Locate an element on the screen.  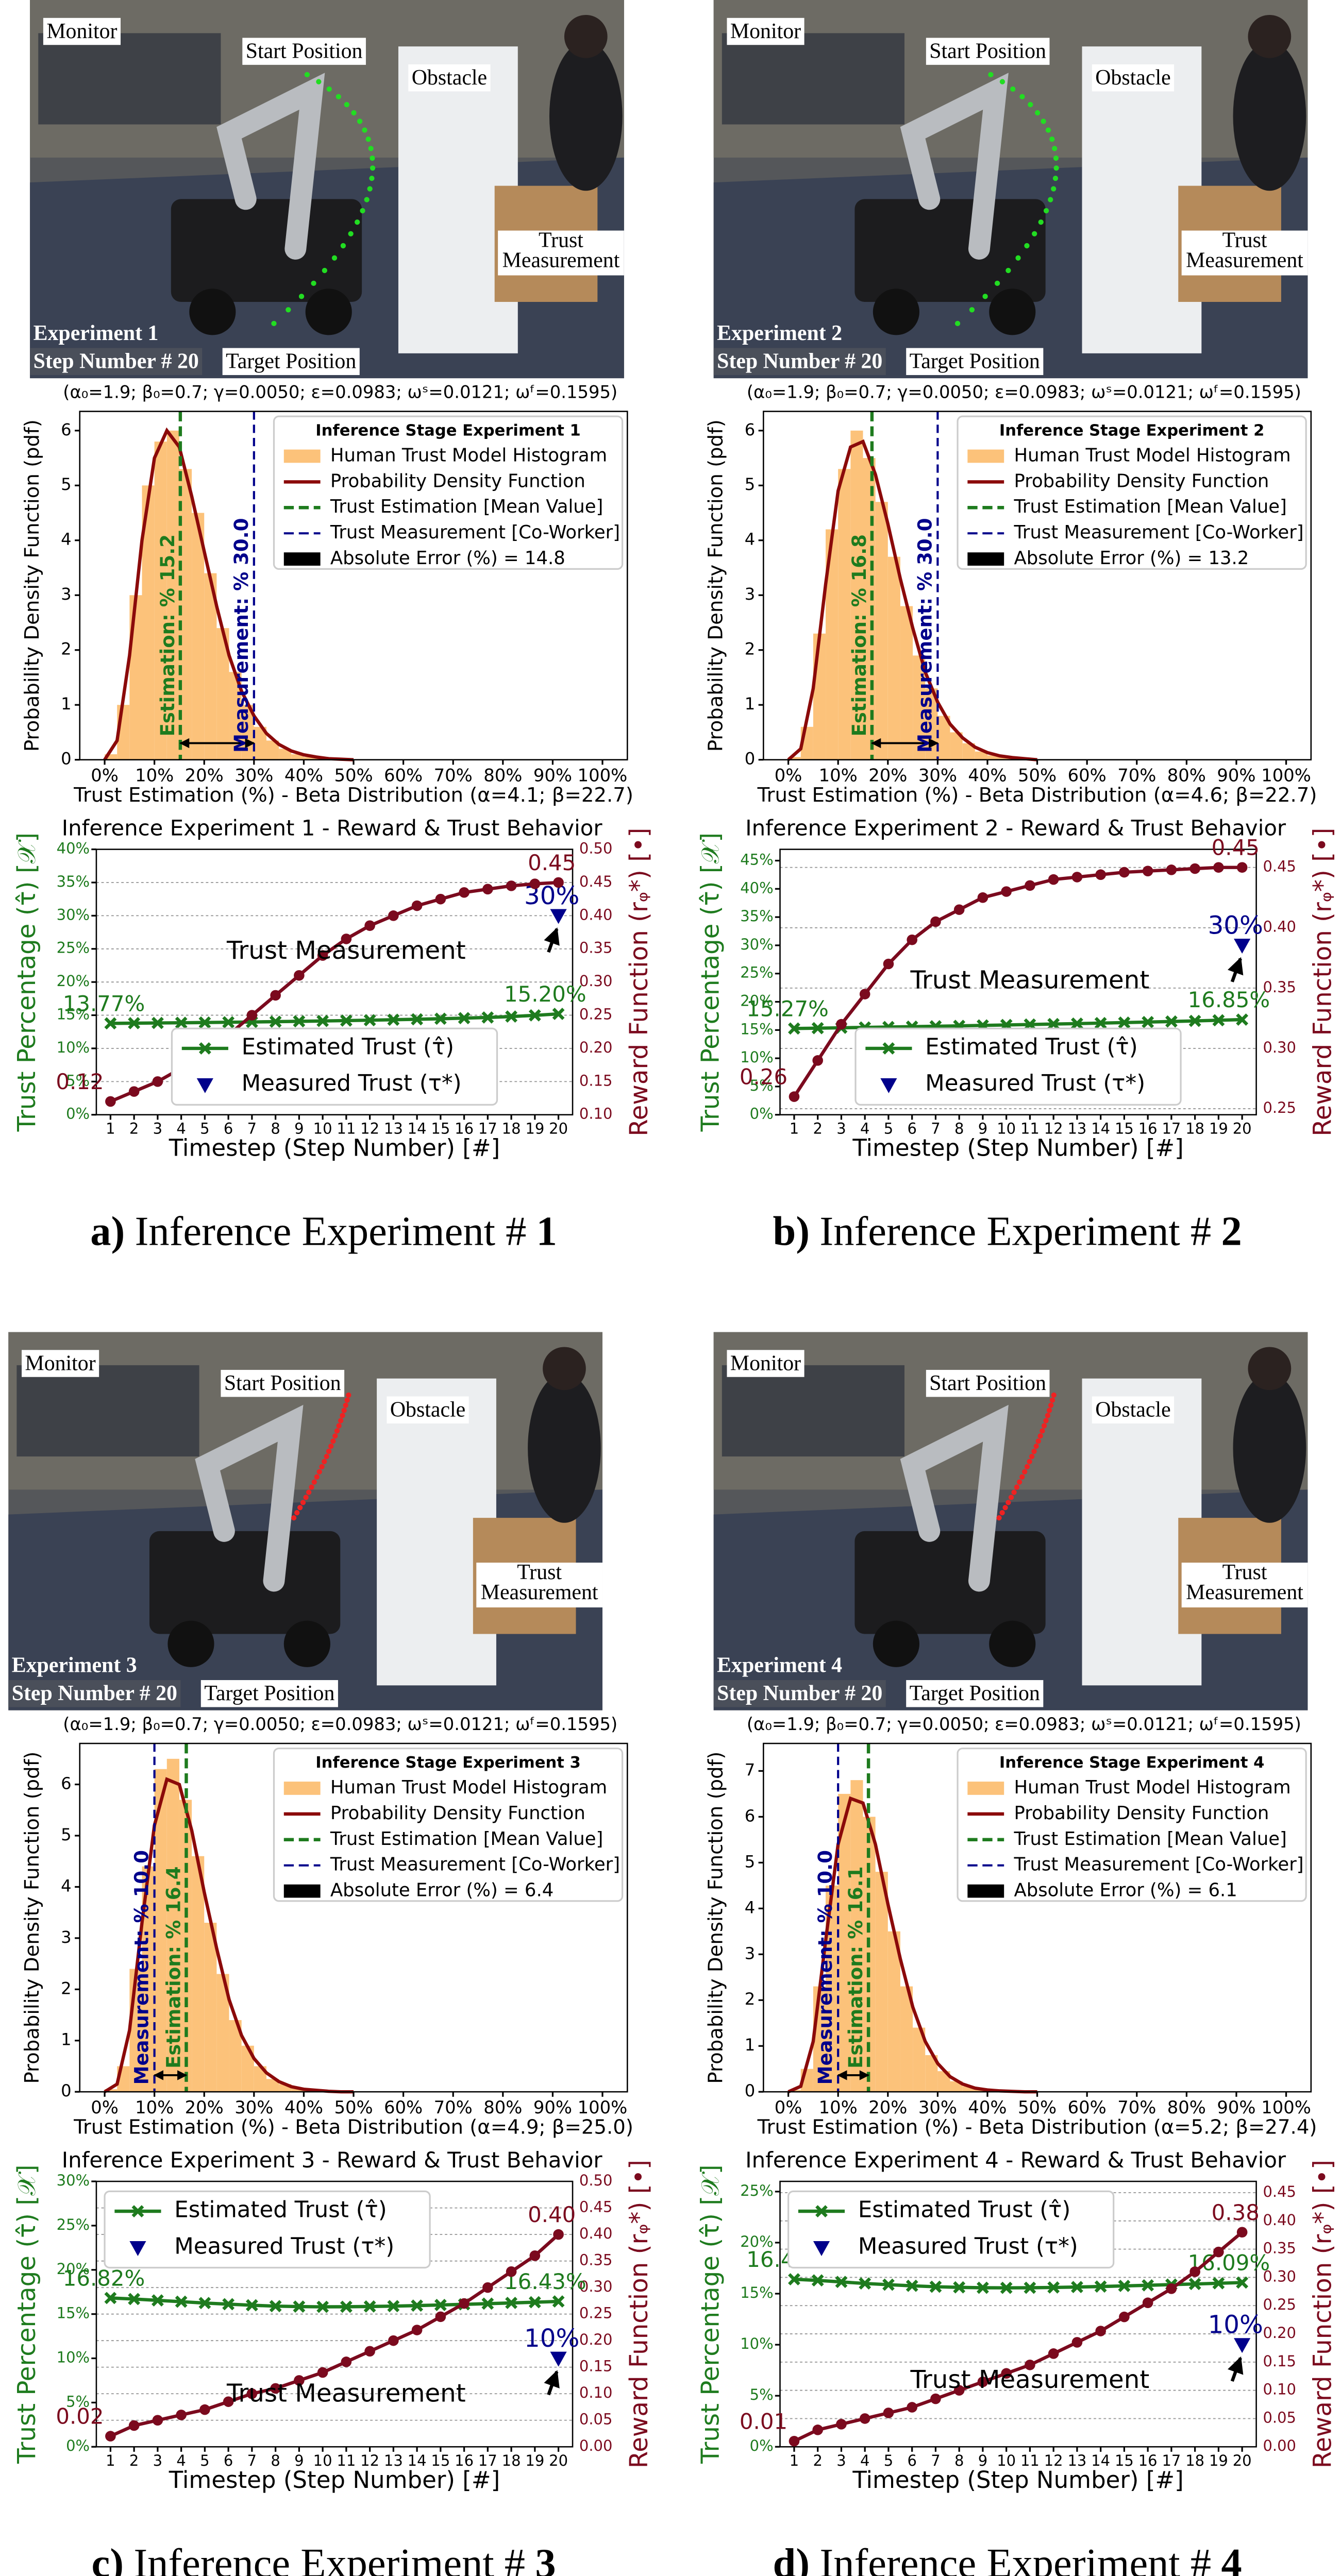
y2-tick-label: 0.40 is located at coordinates (1280, 927).